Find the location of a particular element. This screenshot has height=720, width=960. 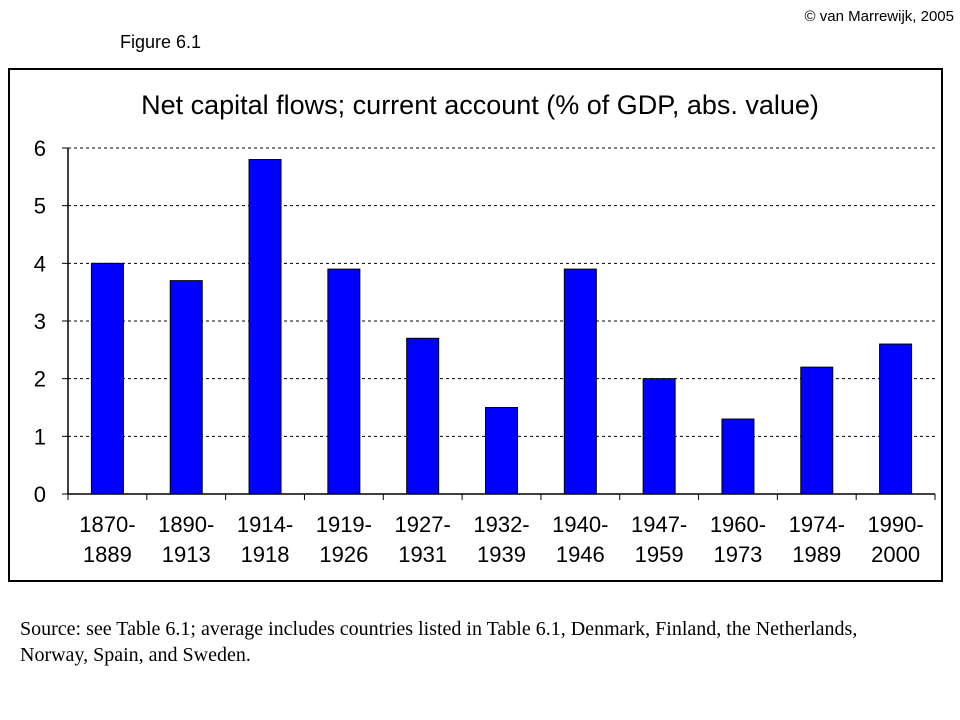

x-tick-label: 1919- is located at coordinates (344, 524).